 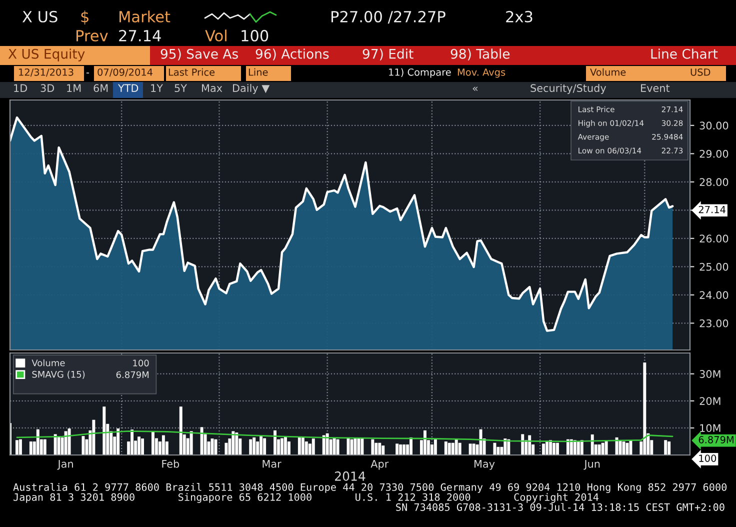 I want to click on y-tick-label: 29.00, so click(x=714, y=154).